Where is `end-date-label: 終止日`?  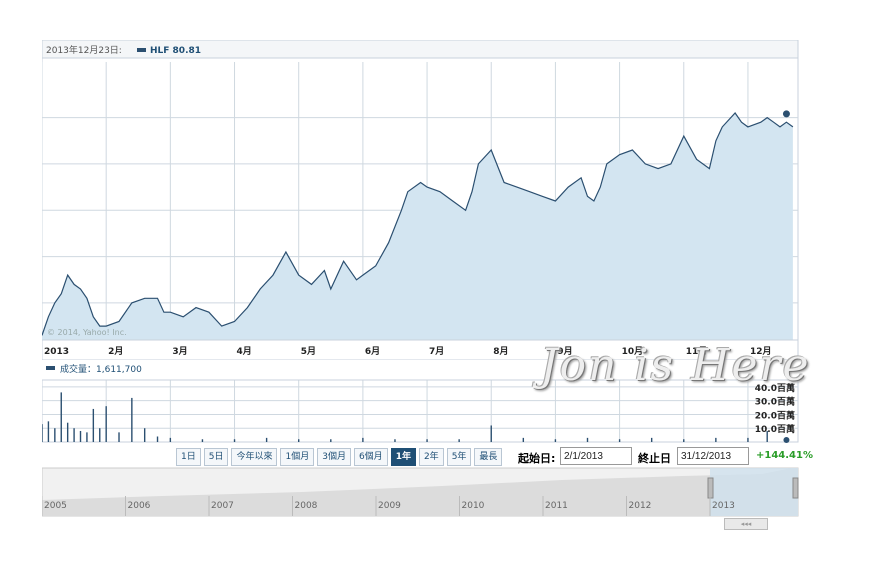 end-date-label: 終止日 is located at coordinates (654, 458).